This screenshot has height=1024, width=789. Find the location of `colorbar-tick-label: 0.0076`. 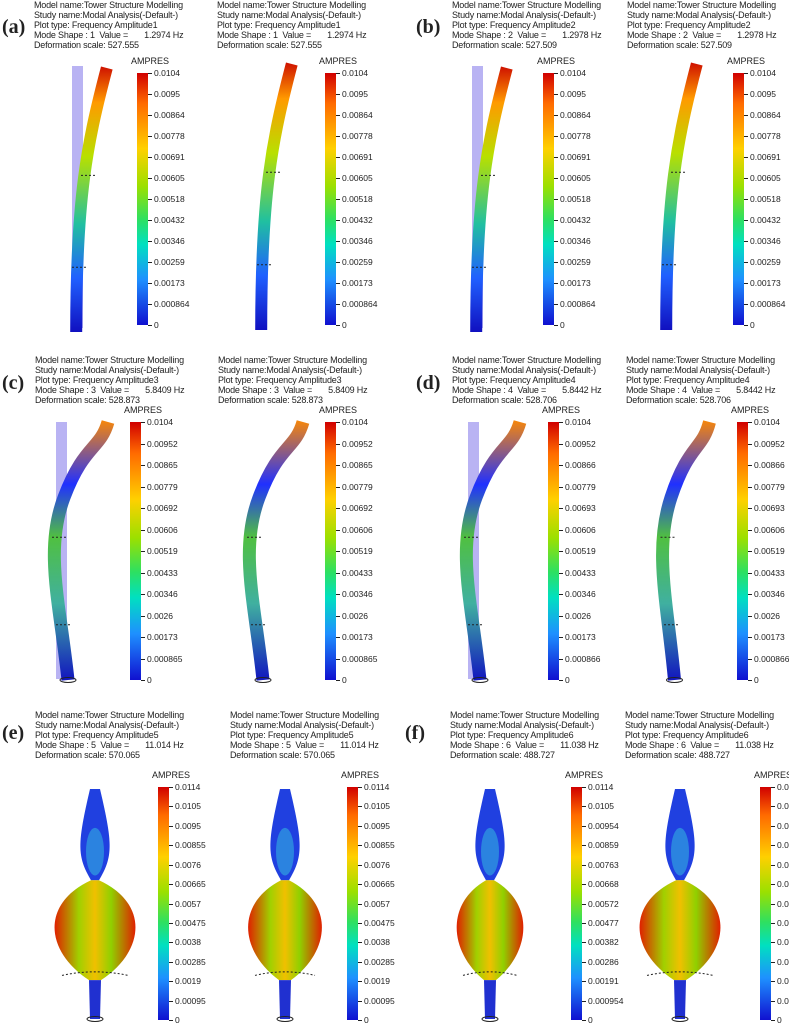

colorbar-tick-label: 0.0076 is located at coordinates (188, 864).